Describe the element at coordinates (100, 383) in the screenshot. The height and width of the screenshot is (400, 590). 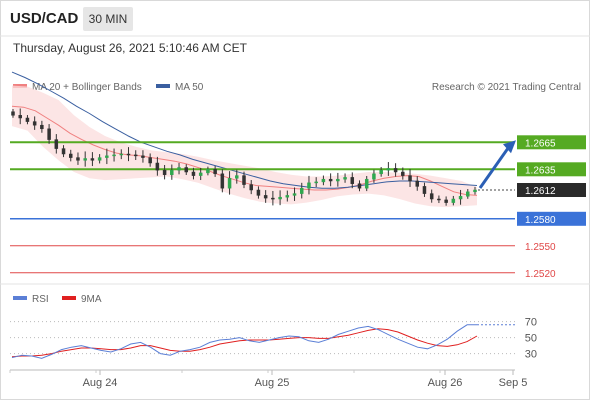
I see `time-tick-label: Aug 24` at that location.